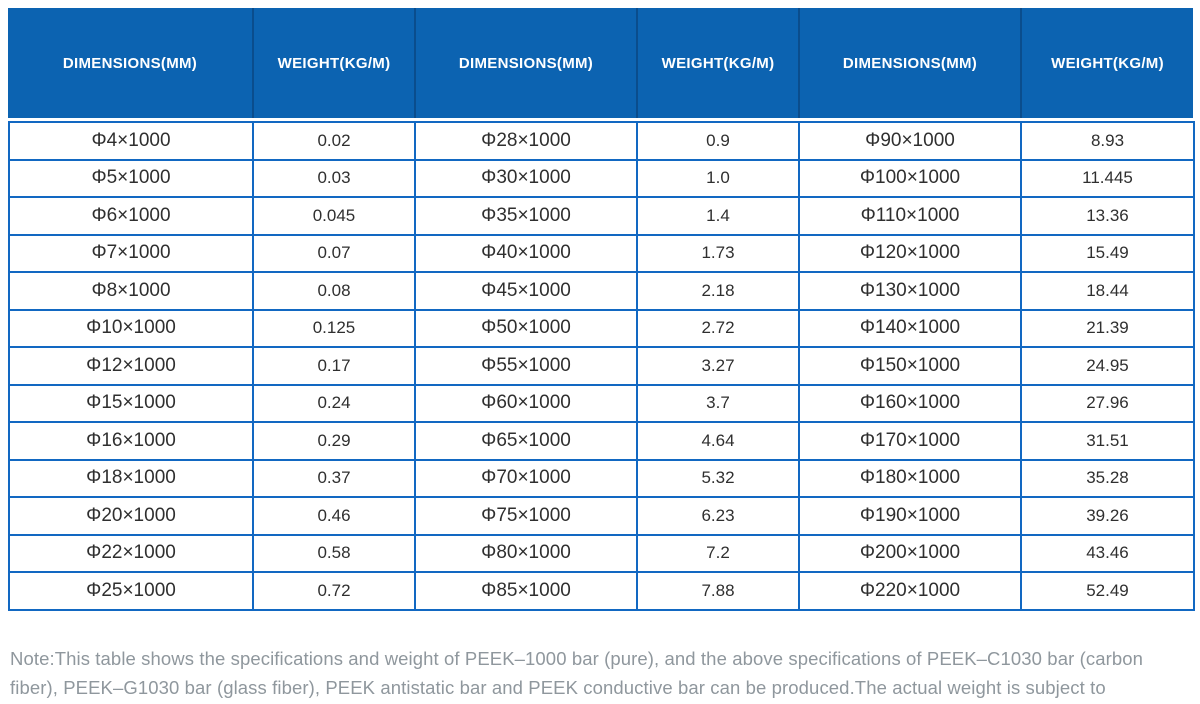  Describe the element at coordinates (718, 478) in the screenshot. I see `weight-cell: 5.32` at that location.